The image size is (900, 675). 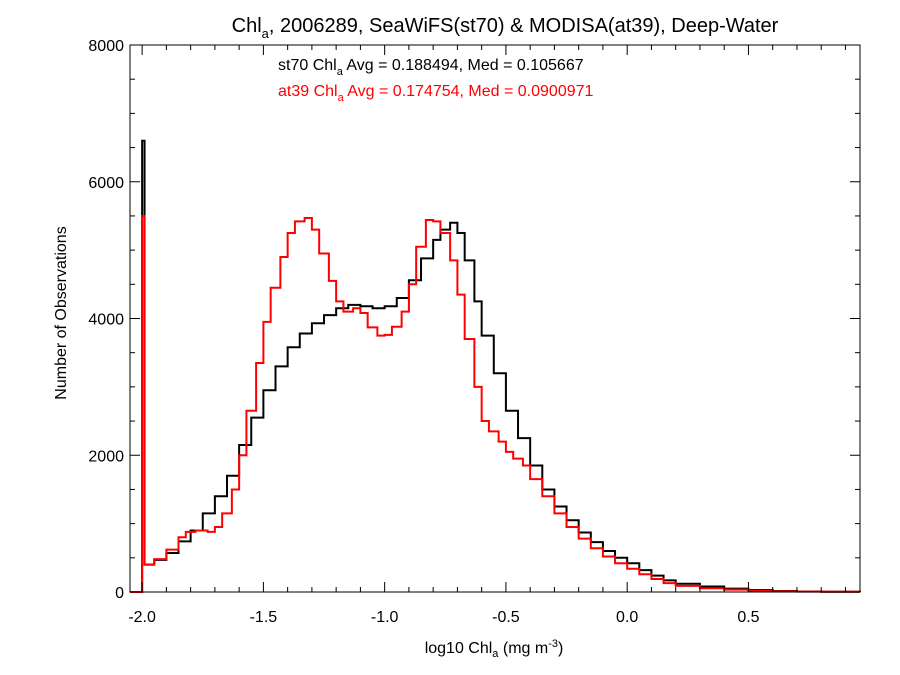 What do you see at coordinates (431, 67) in the screenshot?
I see `annotation-st70: st70 Chla Avg = 0.188494, Med = 0.105667` at bounding box center [431, 67].